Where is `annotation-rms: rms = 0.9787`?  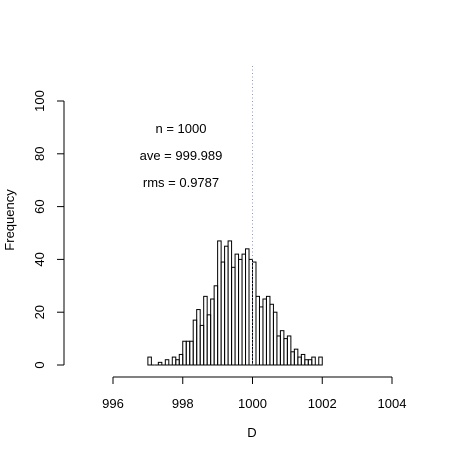 annotation-rms: rms = 0.9787 is located at coordinates (181, 182).